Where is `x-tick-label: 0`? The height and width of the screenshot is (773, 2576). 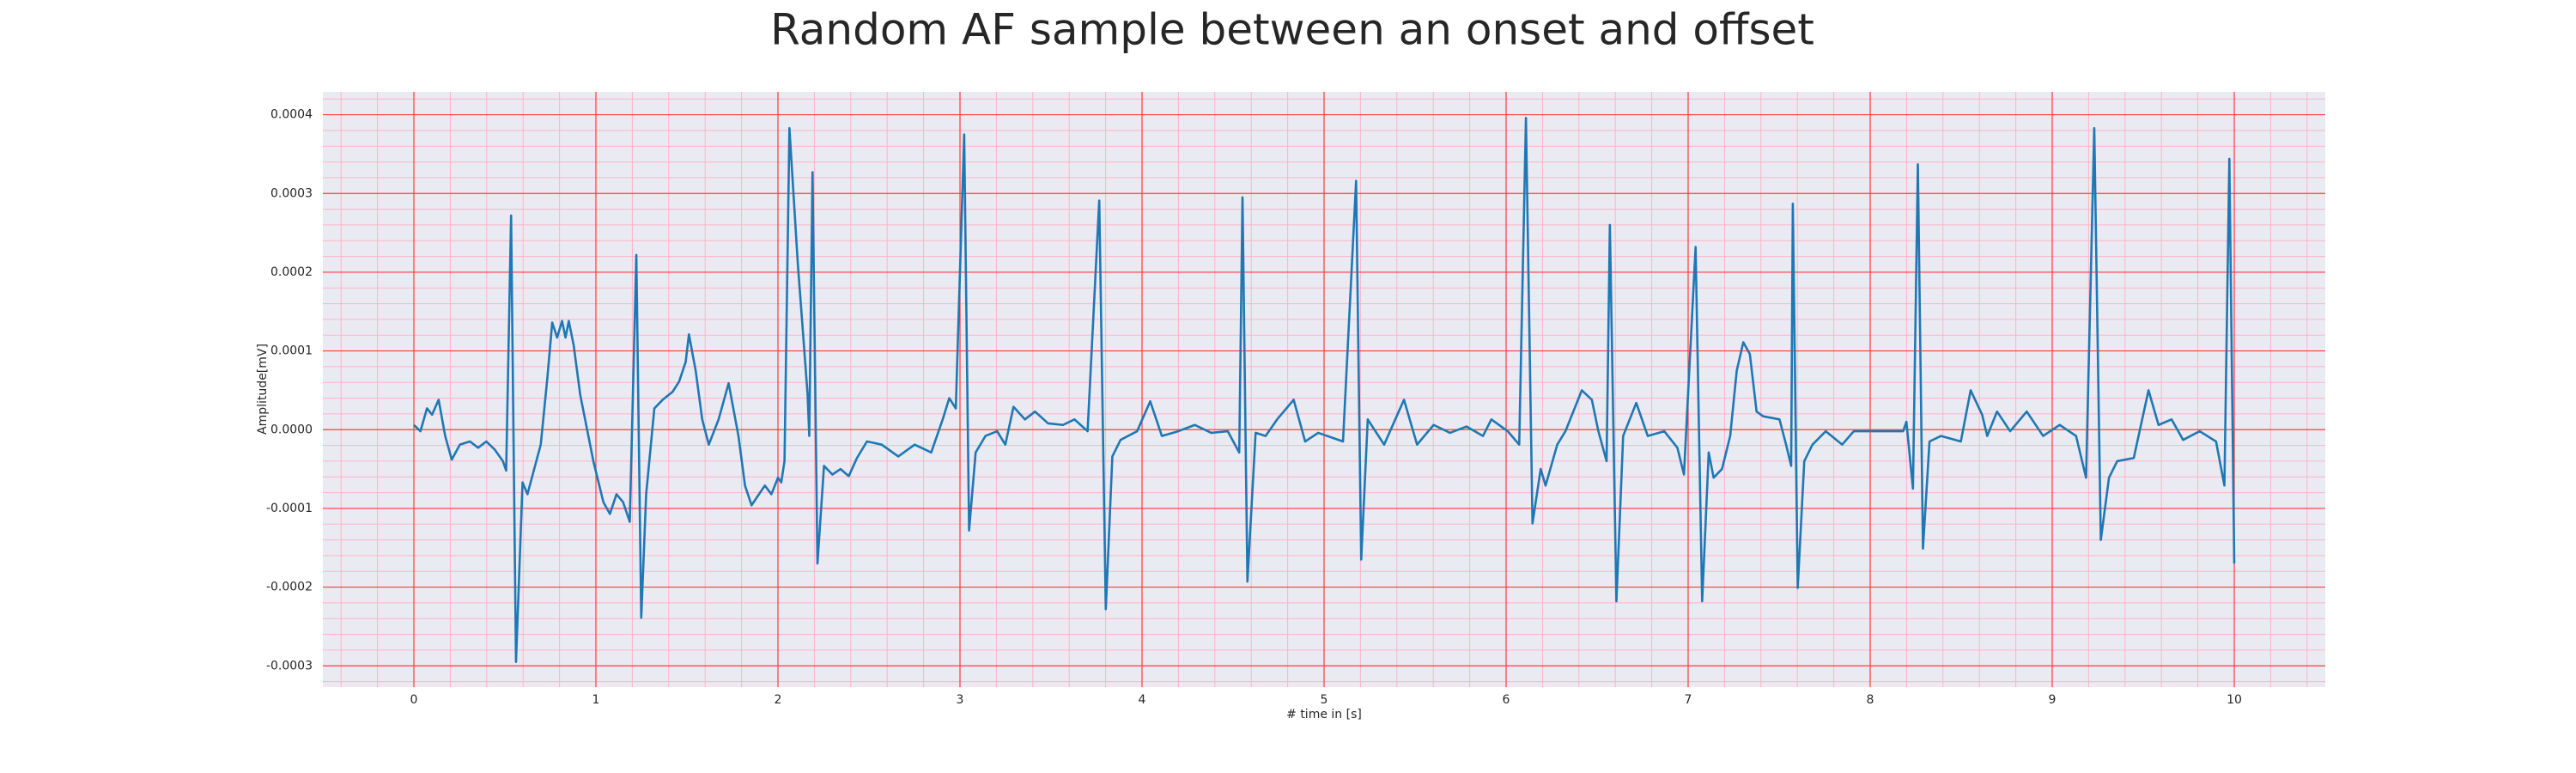 x-tick-label: 0 is located at coordinates (414, 700).